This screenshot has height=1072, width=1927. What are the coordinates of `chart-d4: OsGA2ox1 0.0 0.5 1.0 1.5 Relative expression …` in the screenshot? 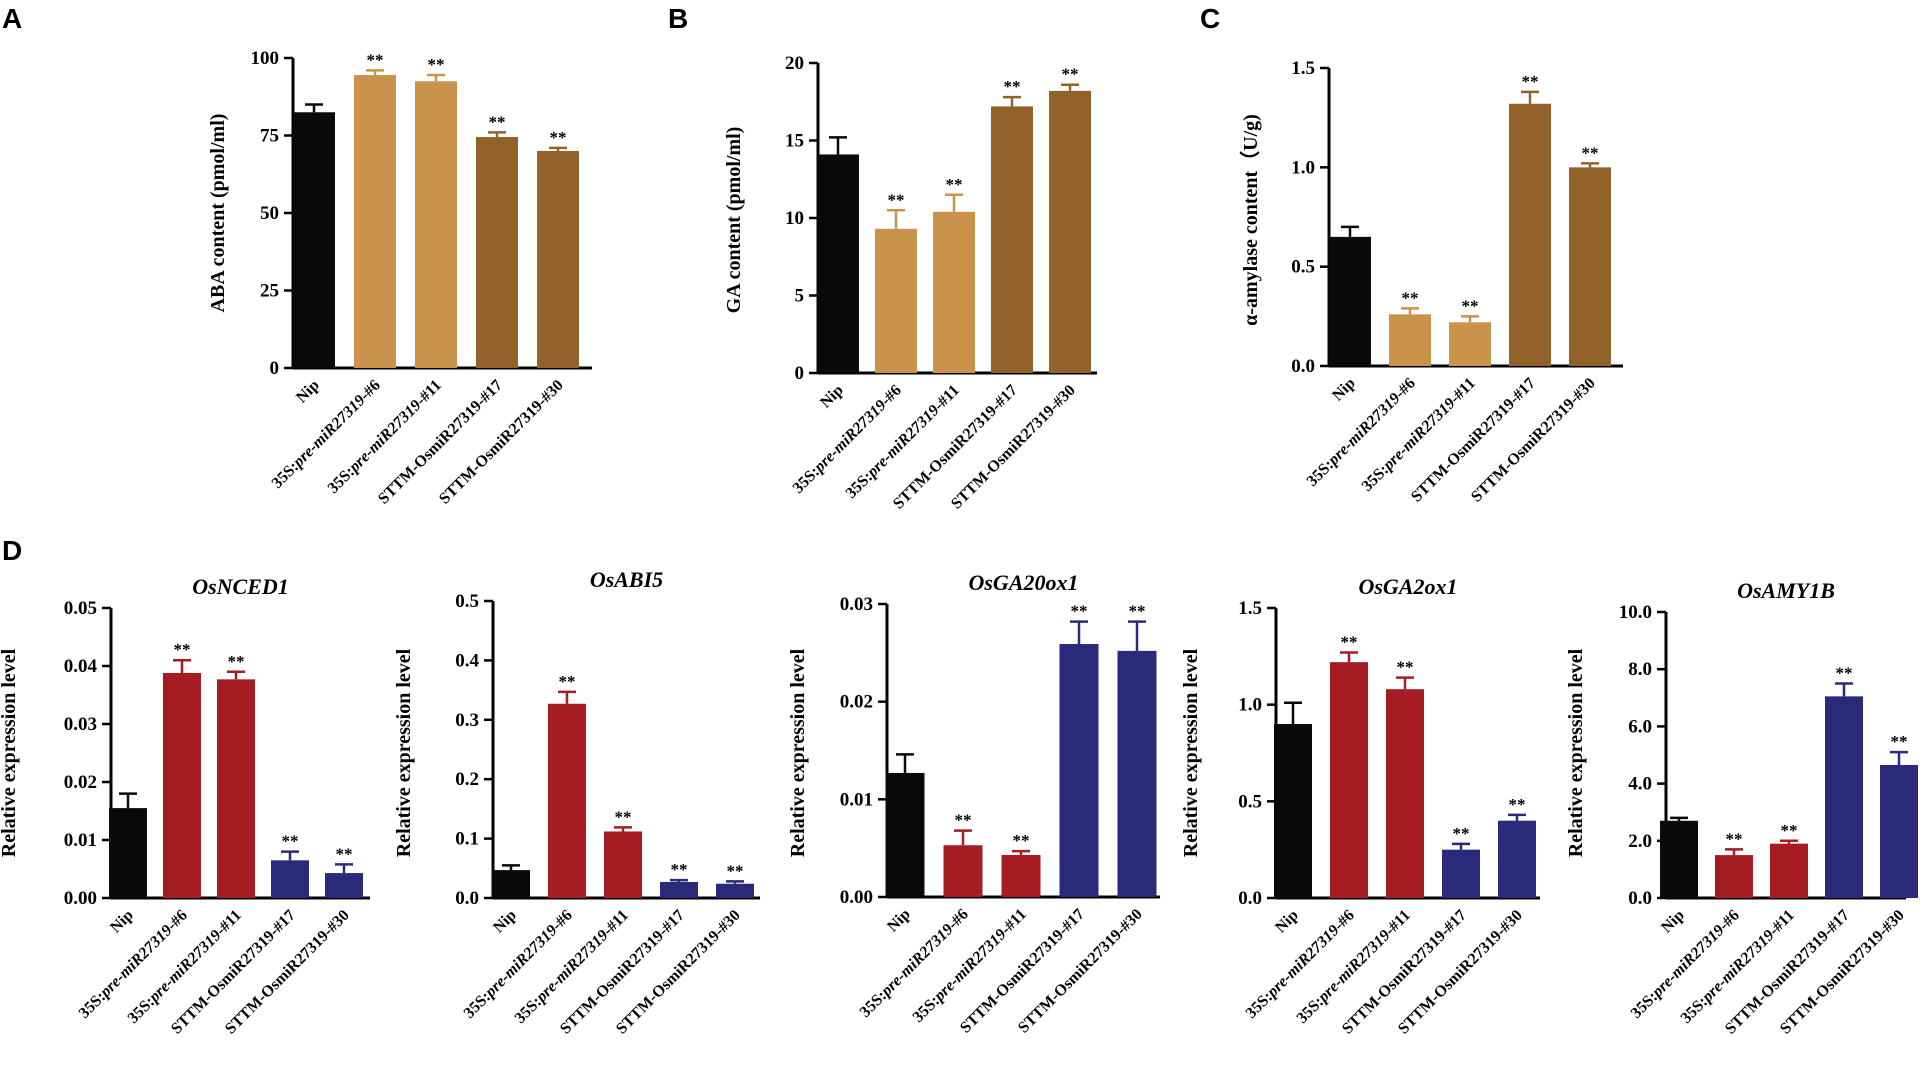 It's located at (1360, 806).